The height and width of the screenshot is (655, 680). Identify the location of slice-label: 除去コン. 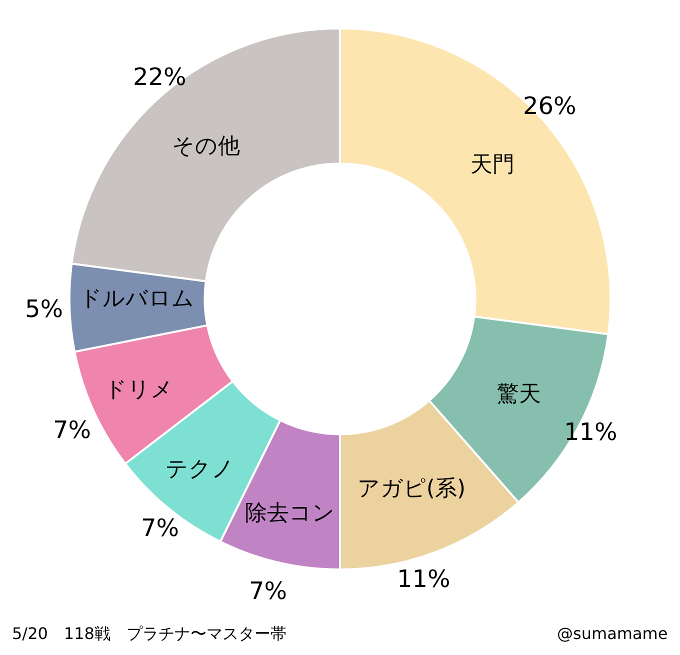
(289, 513).